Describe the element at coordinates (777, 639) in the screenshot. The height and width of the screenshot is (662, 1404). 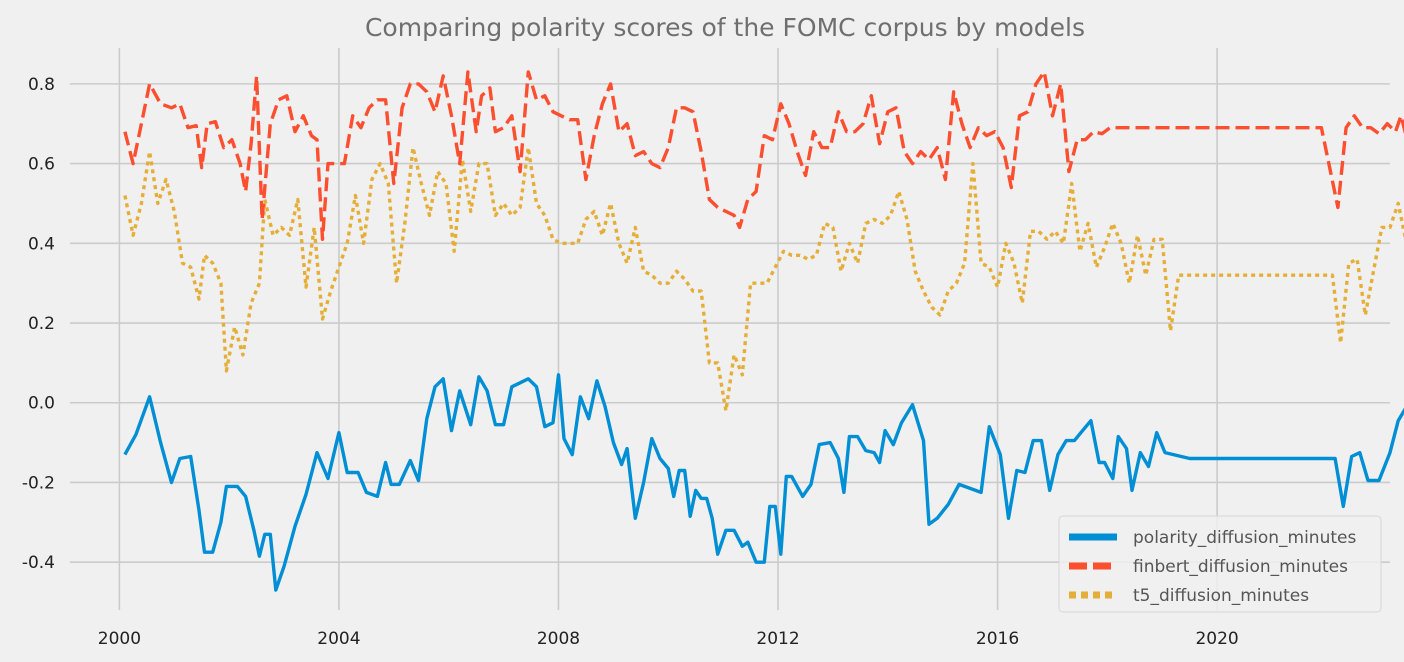
I see `x-tick-label: 2012` at that location.